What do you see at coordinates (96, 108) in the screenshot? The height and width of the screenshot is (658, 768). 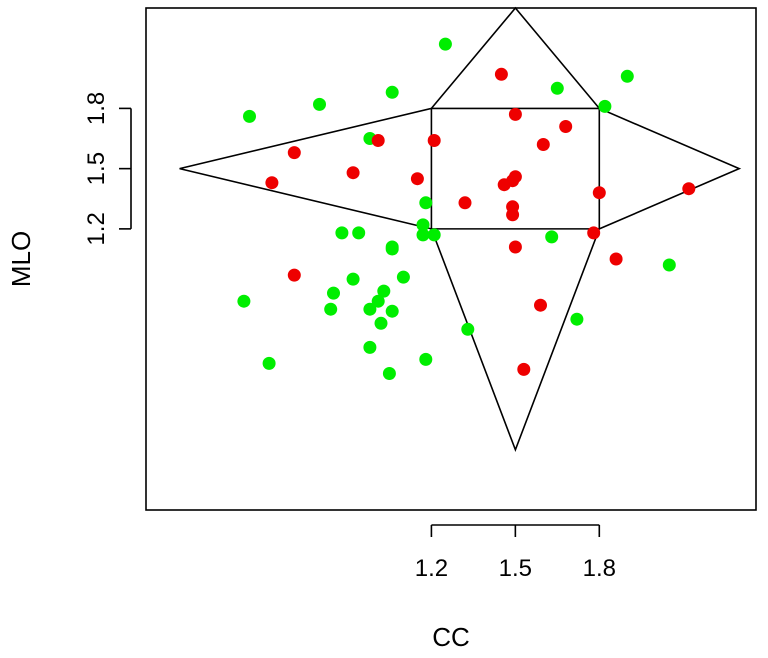 I see `y-tick-label: 1.8` at bounding box center [96, 108].